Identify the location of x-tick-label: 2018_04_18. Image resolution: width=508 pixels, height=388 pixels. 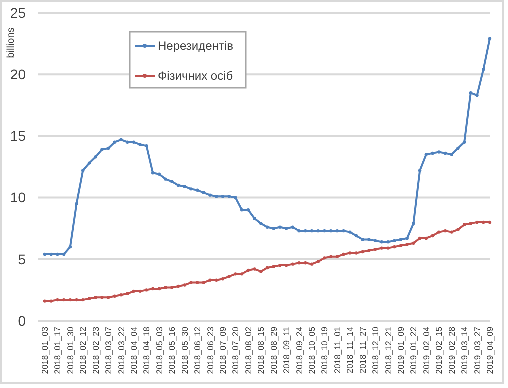
(147, 350).